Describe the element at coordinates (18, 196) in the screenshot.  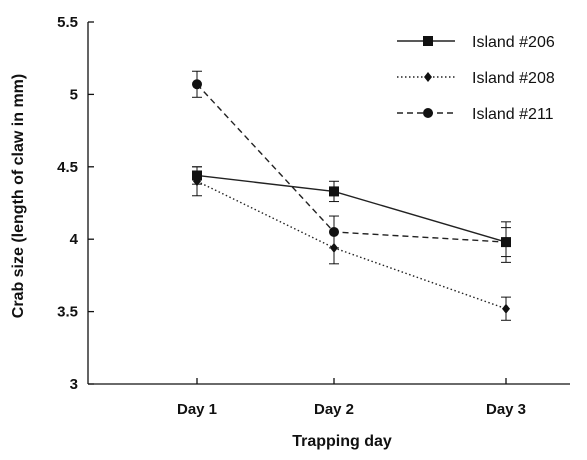
I see `y-axis-title: Crab size (length of claw in mm)` at that location.